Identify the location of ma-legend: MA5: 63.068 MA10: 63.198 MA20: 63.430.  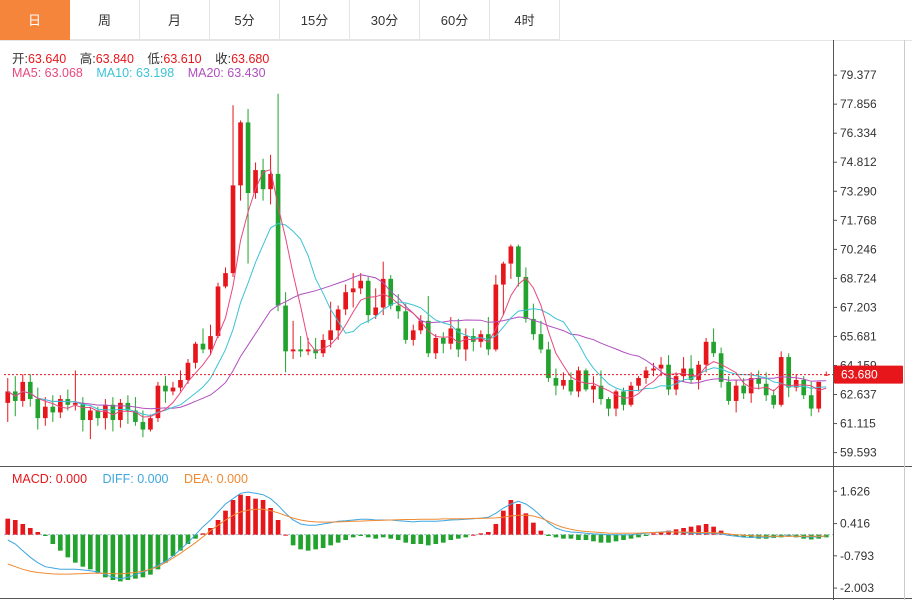
(144, 73).